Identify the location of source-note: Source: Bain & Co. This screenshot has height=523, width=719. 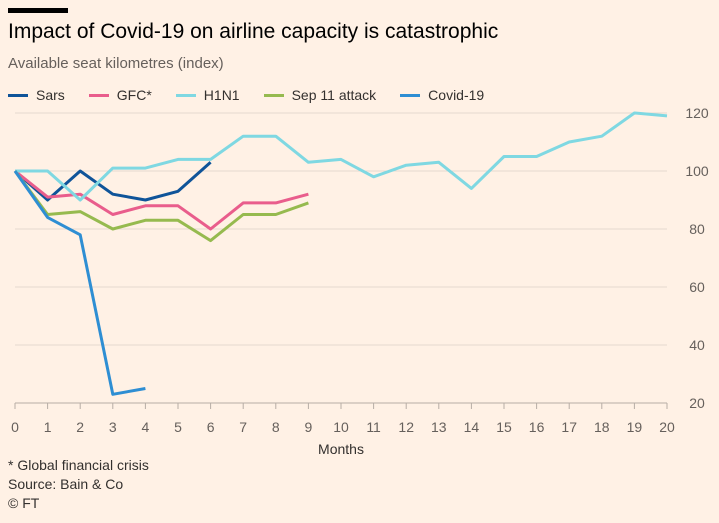
(66, 484).